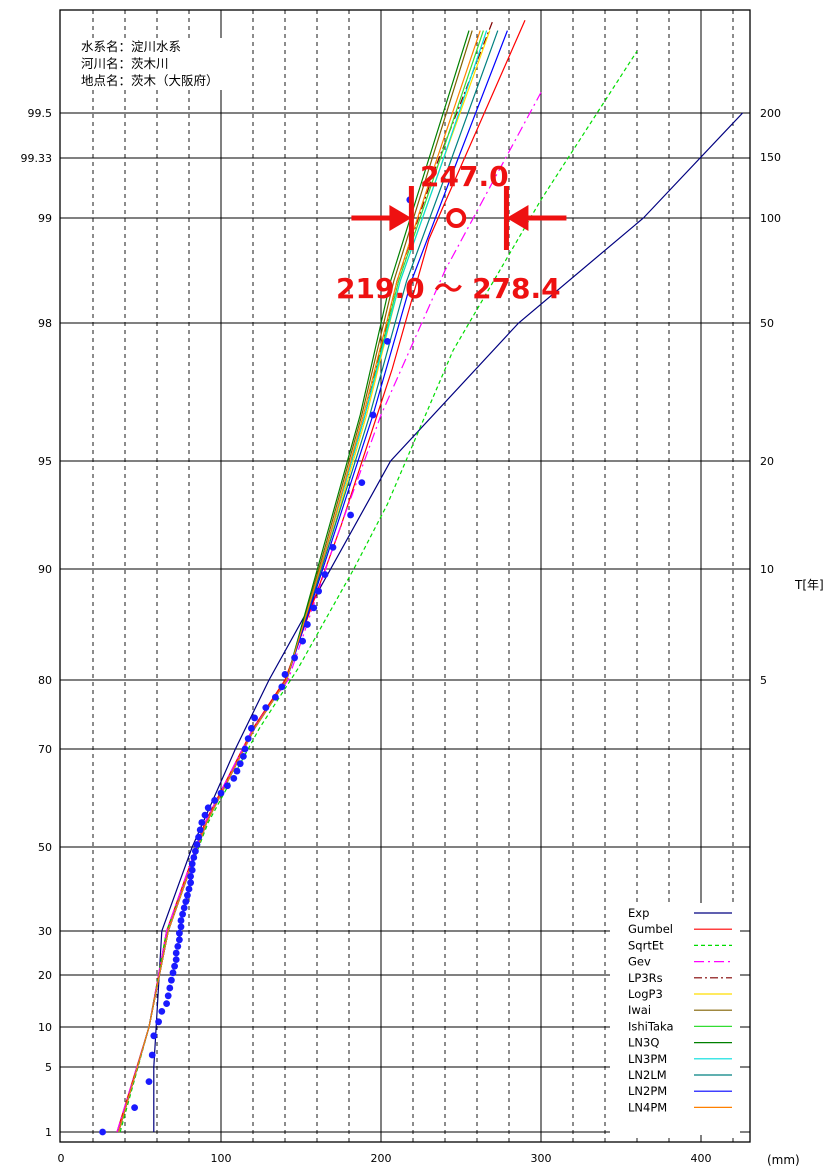 This screenshot has width=829, height=1168. Describe the element at coordinates (45, 461) in the screenshot. I see `left-tick-label: 95` at that location.